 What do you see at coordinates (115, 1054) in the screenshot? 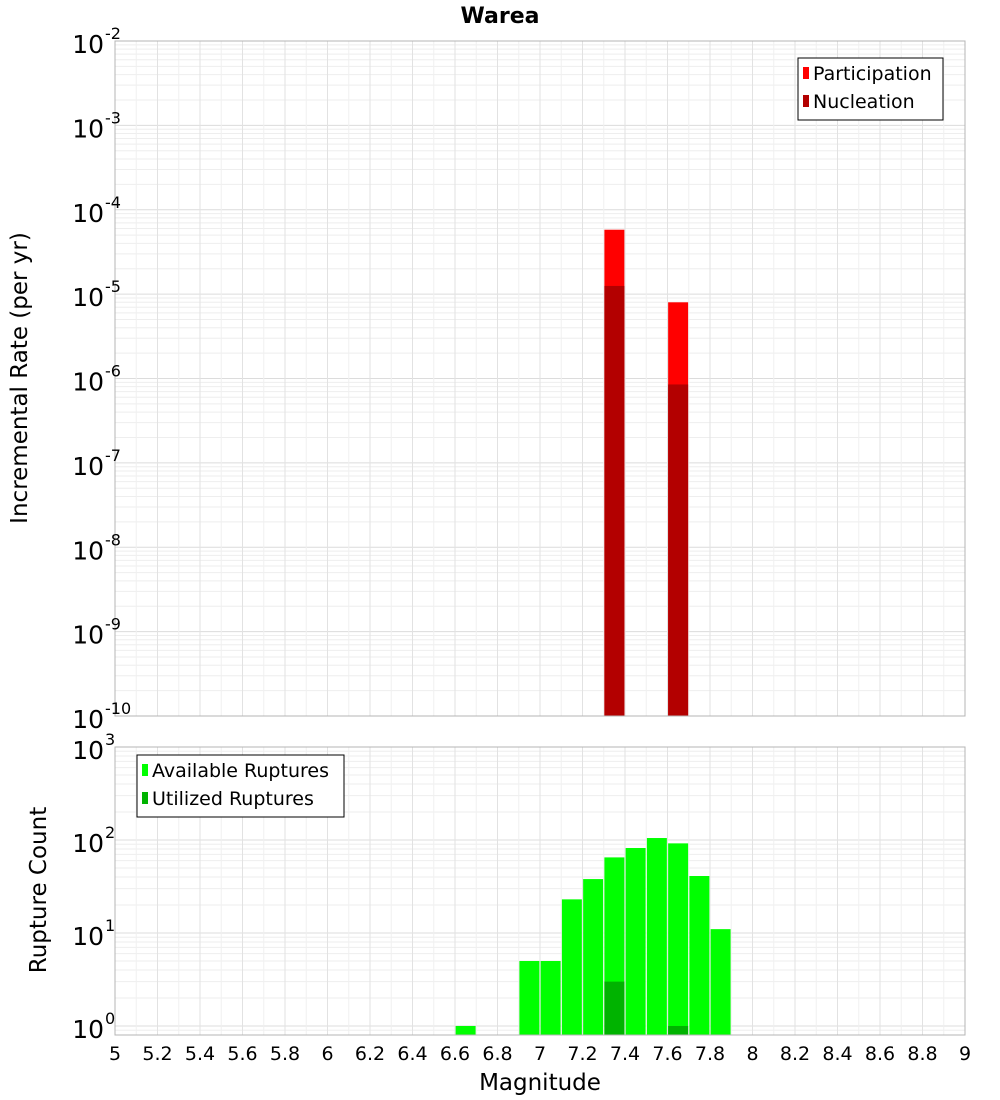
I see `x-tick-label: 5` at bounding box center [115, 1054].